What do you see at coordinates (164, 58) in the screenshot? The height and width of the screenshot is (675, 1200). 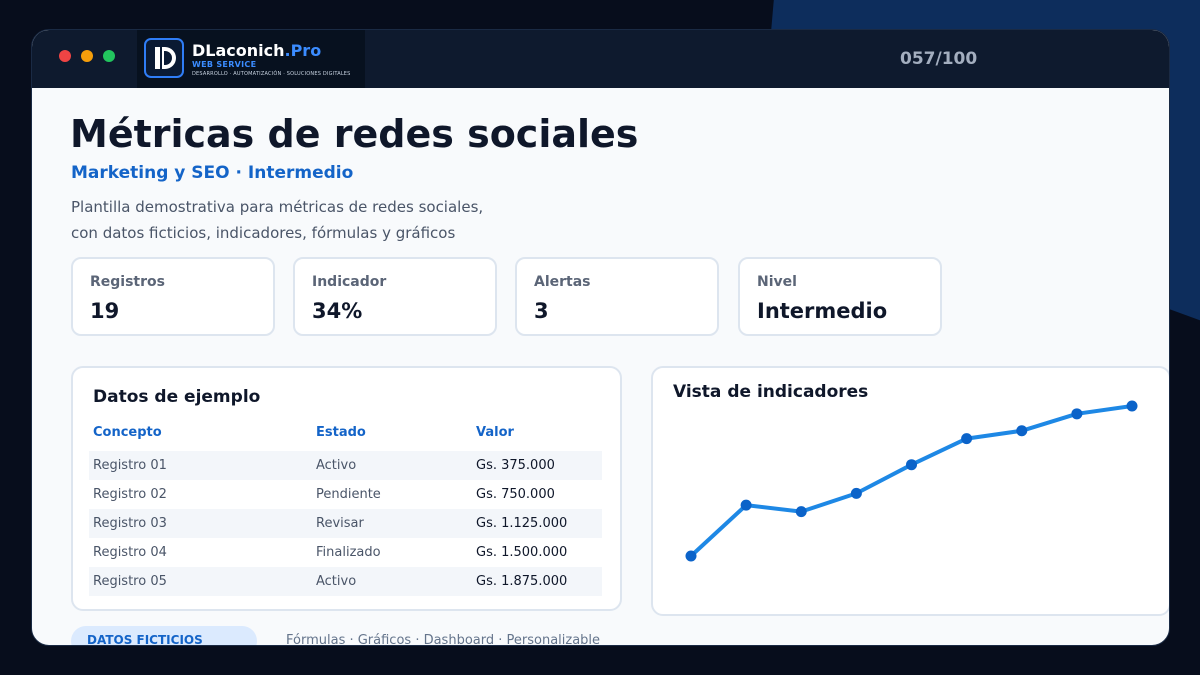 I see `logo-mark-icon` at bounding box center [164, 58].